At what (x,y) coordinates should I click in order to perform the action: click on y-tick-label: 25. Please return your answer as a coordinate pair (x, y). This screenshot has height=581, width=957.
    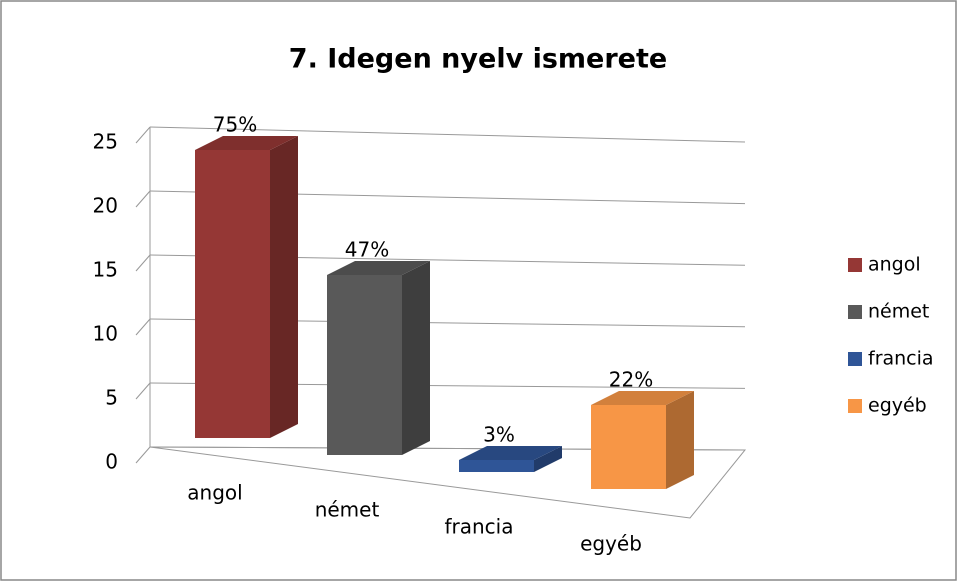
    Looking at the image, I should click on (105, 142).